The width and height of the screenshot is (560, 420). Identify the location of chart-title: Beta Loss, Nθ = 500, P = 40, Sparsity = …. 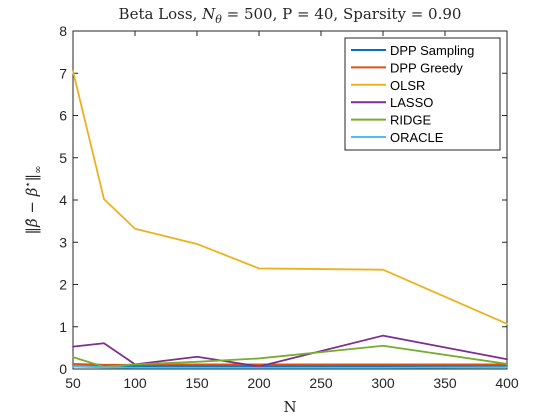
(290, 15).